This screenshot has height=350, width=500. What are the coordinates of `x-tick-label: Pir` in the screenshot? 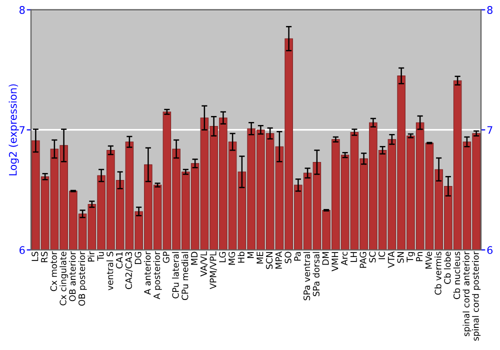 It's located at (91, 256).